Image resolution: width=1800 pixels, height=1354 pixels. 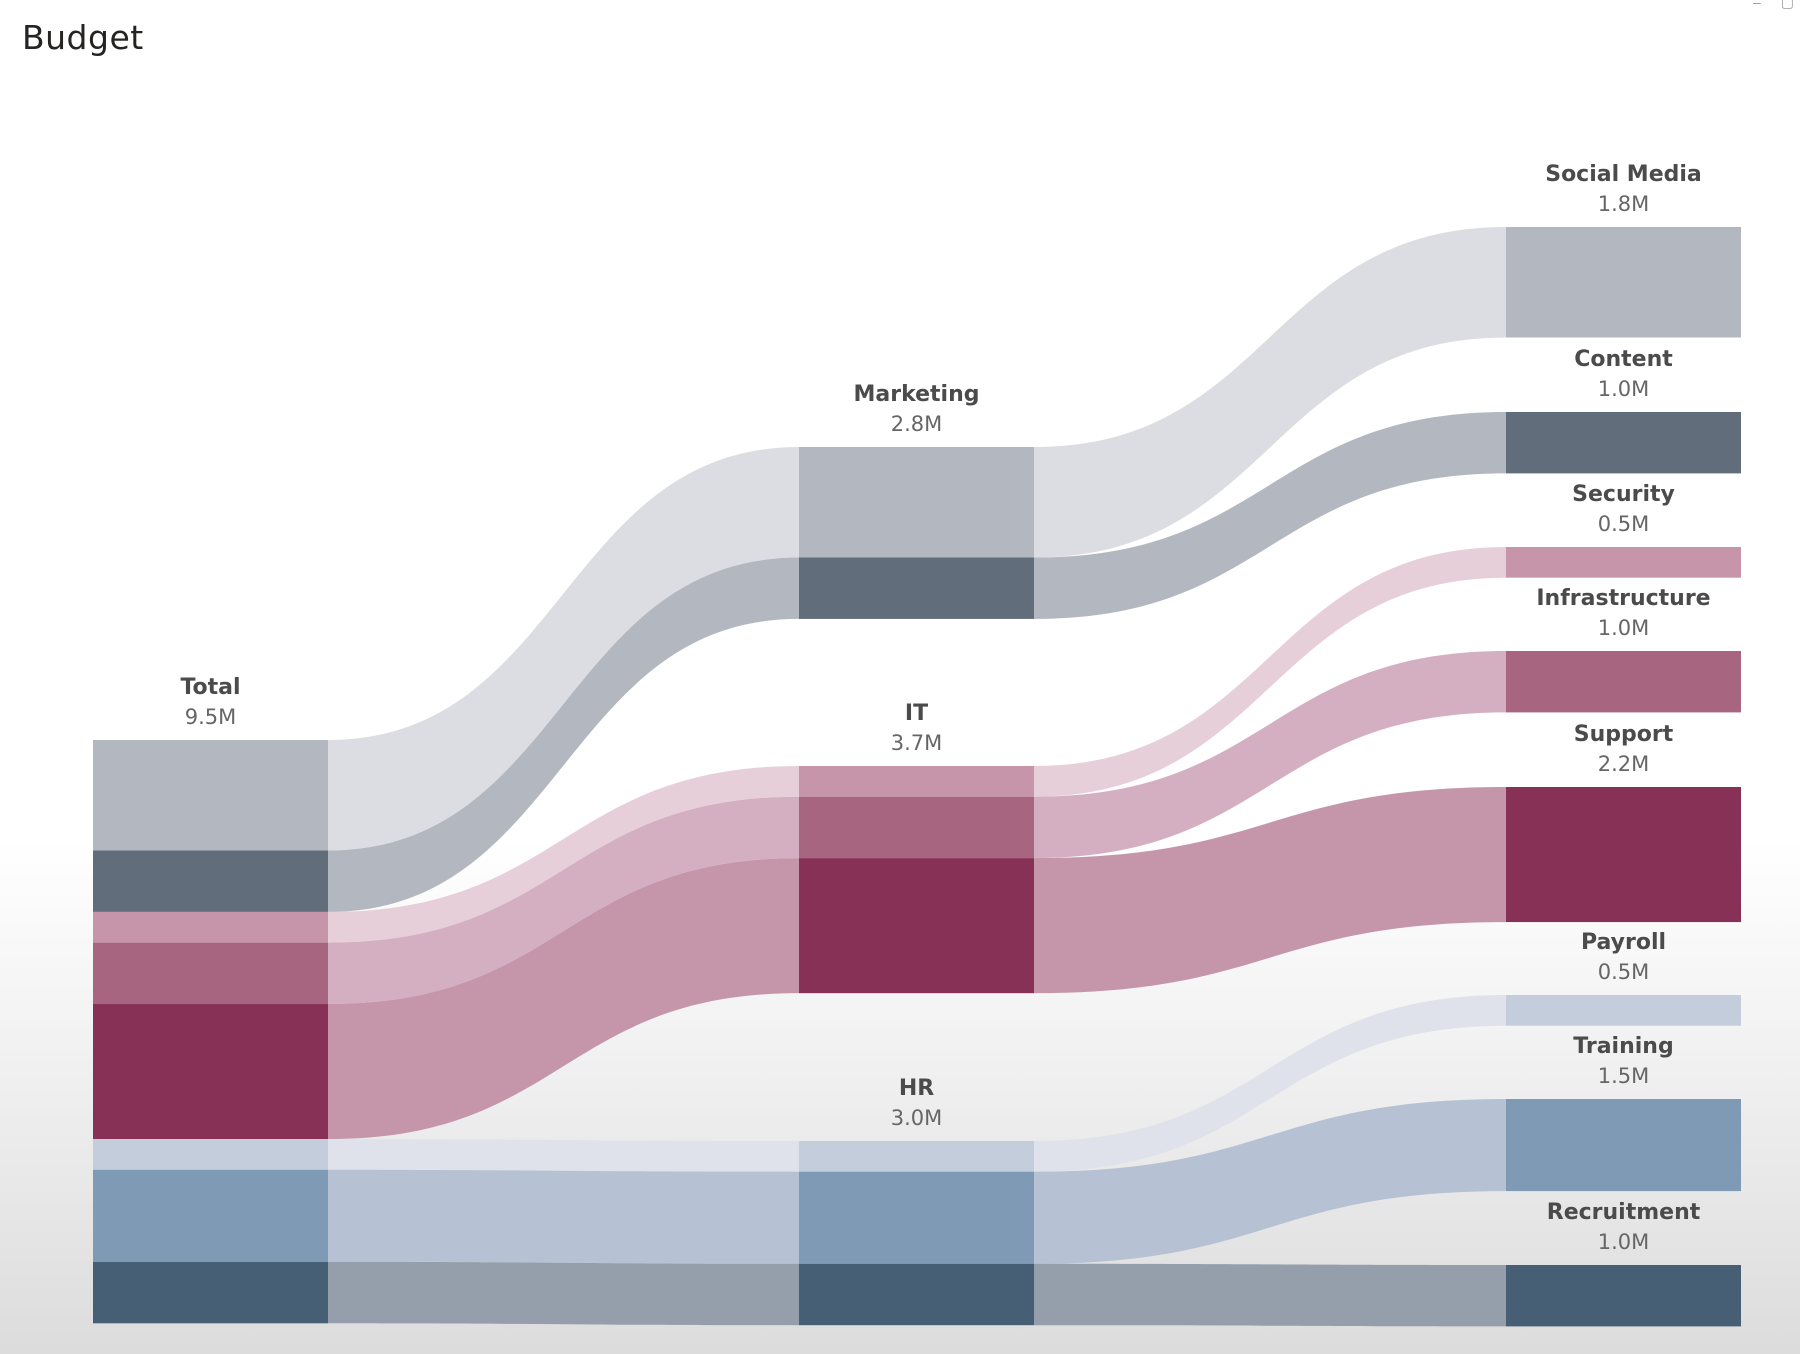 What do you see at coordinates (917, 1118) in the screenshot?
I see `label-hr-value: 3.0M` at bounding box center [917, 1118].